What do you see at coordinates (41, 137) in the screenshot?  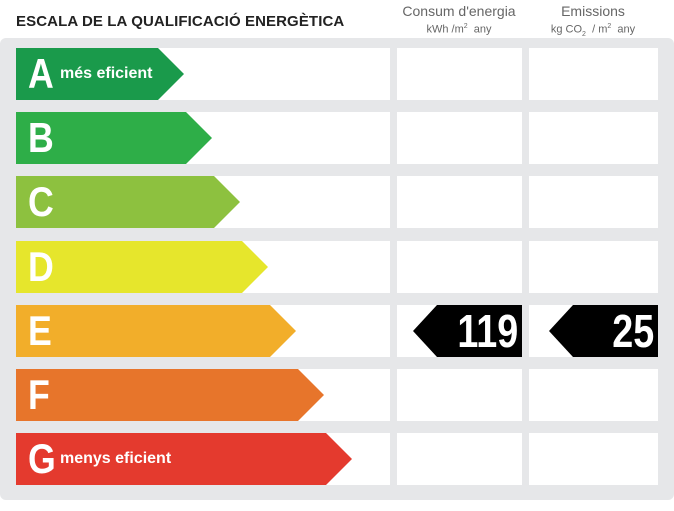 I see `rating-letter: B` at bounding box center [41, 137].